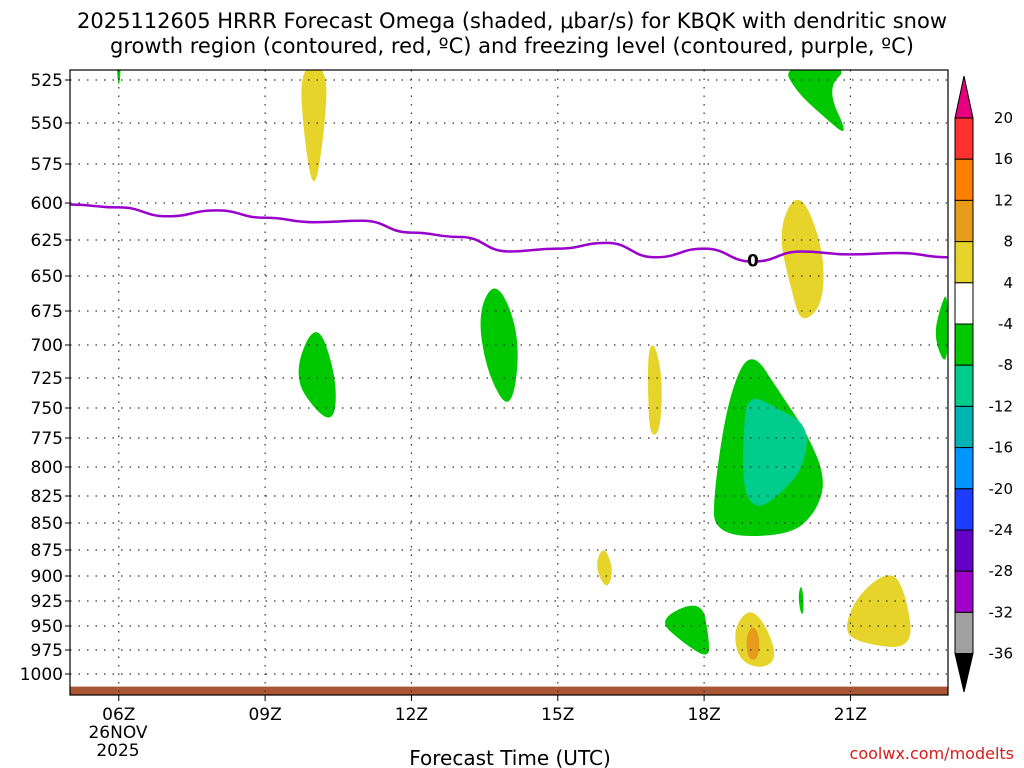 This screenshot has height=768, width=1024. What do you see at coordinates (509, 233) in the screenshot?
I see `freezing-level-contour` at bounding box center [509, 233].